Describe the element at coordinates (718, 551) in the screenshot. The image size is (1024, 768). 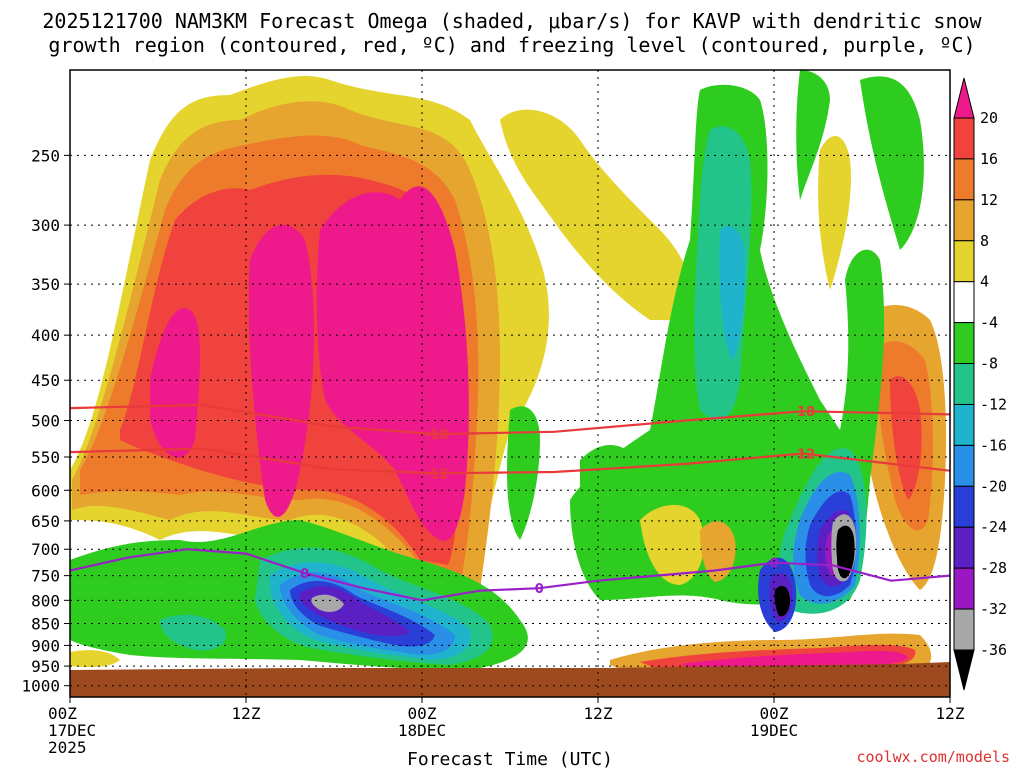
I see `omega-area-upward-8-mid` at that location.